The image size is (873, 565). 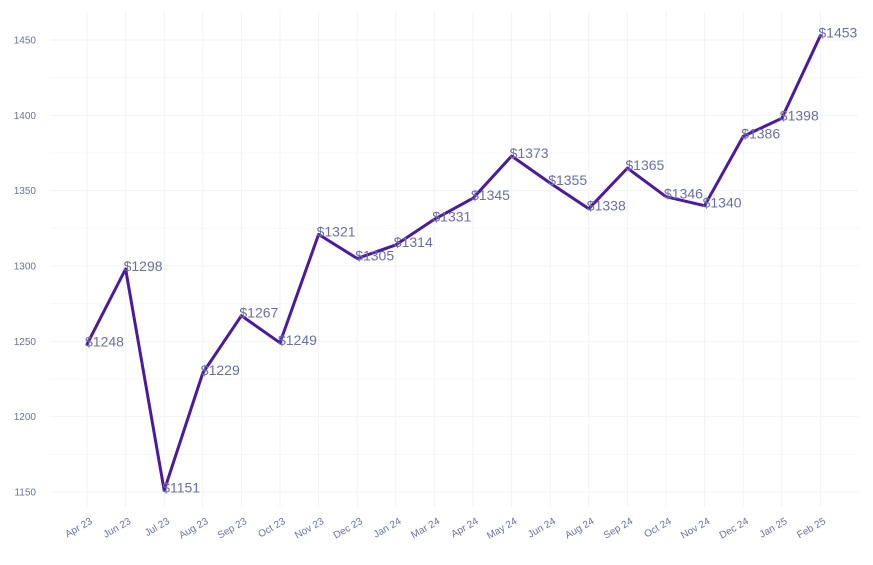 I want to click on data-label: $1249, so click(x=297, y=340).